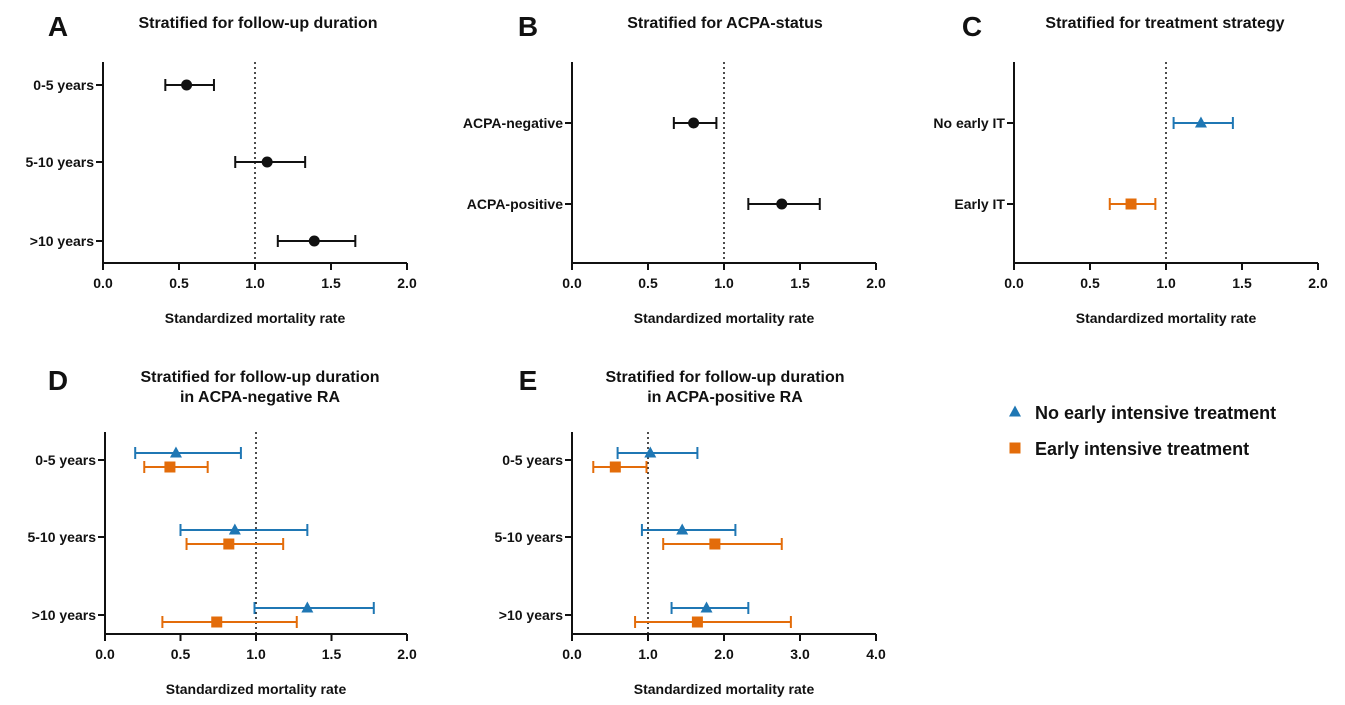  What do you see at coordinates (725, 23) in the screenshot?
I see `panel-b-title-line: Stratified for ACPA-status` at bounding box center [725, 23].